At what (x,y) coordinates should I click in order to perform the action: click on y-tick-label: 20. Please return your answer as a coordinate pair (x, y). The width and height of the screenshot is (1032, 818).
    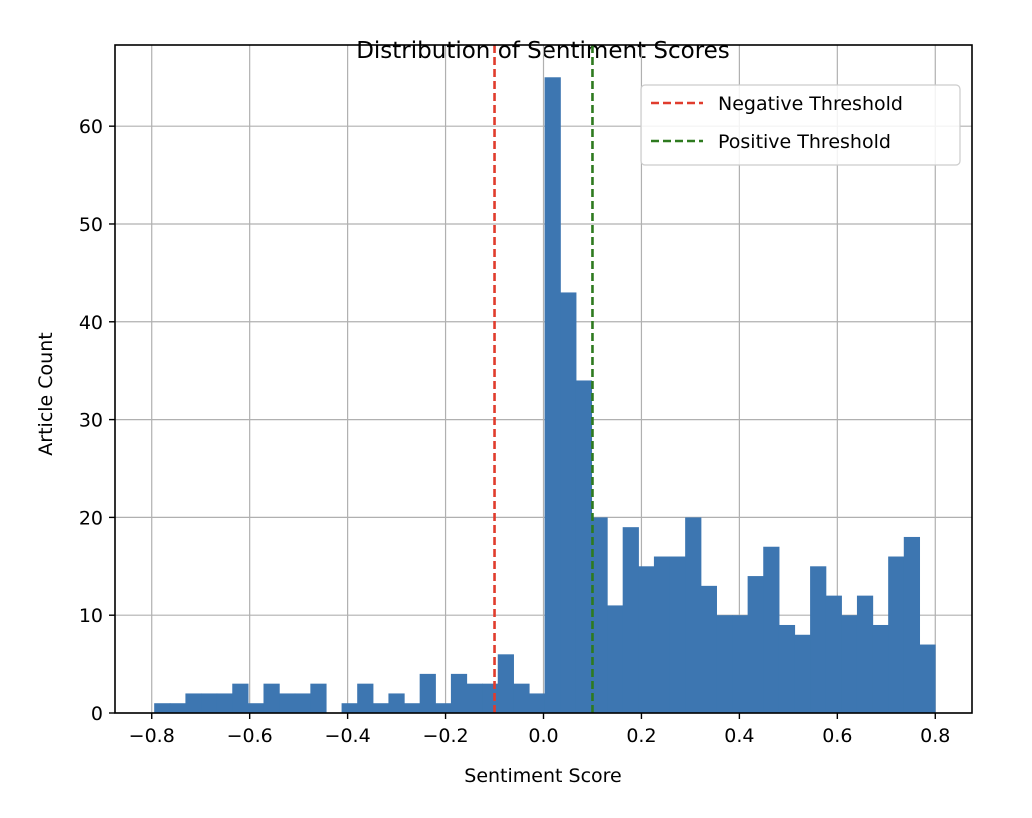
    Looking at the image, I should click on (91, 518).